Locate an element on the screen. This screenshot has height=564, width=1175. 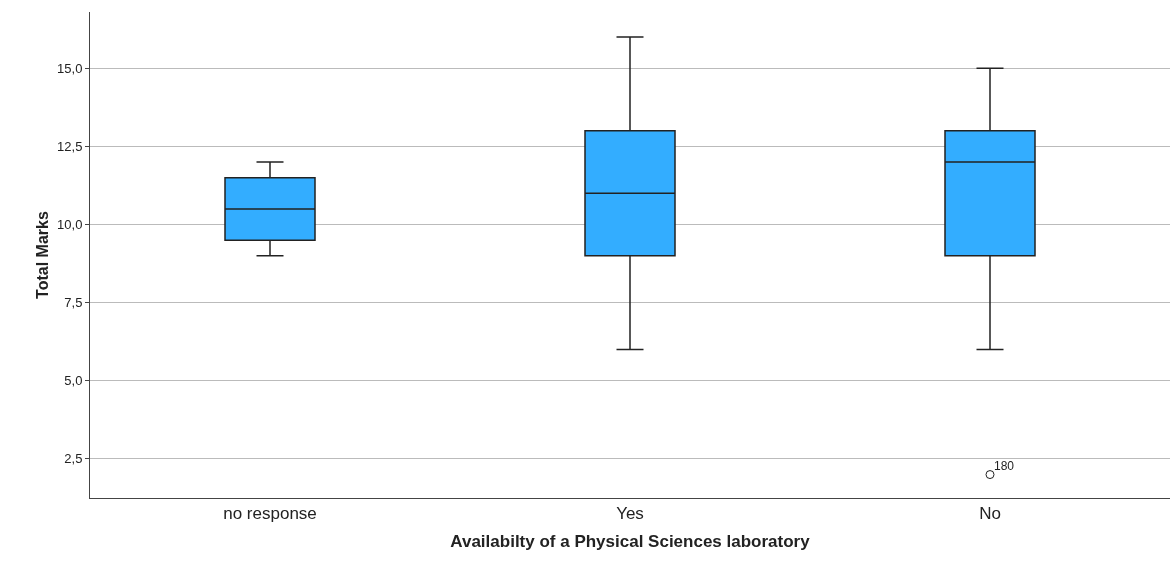
x-tick-label: no response is located at coordinates (270, 514).